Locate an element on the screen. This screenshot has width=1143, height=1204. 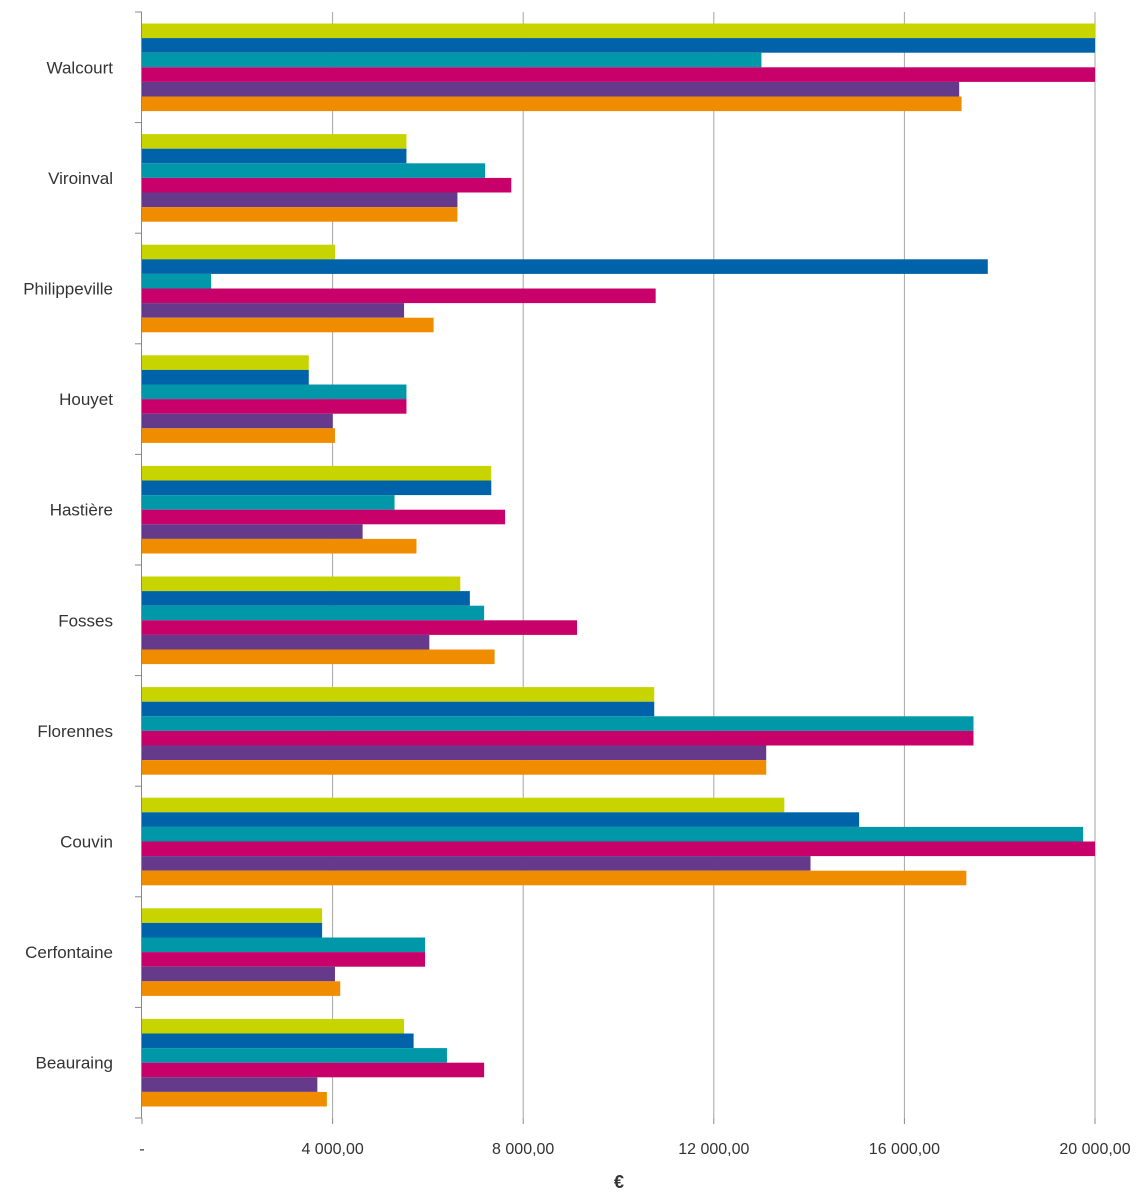
x-tick-label: 20 000,00 is located at coordinates (1094, 1149).